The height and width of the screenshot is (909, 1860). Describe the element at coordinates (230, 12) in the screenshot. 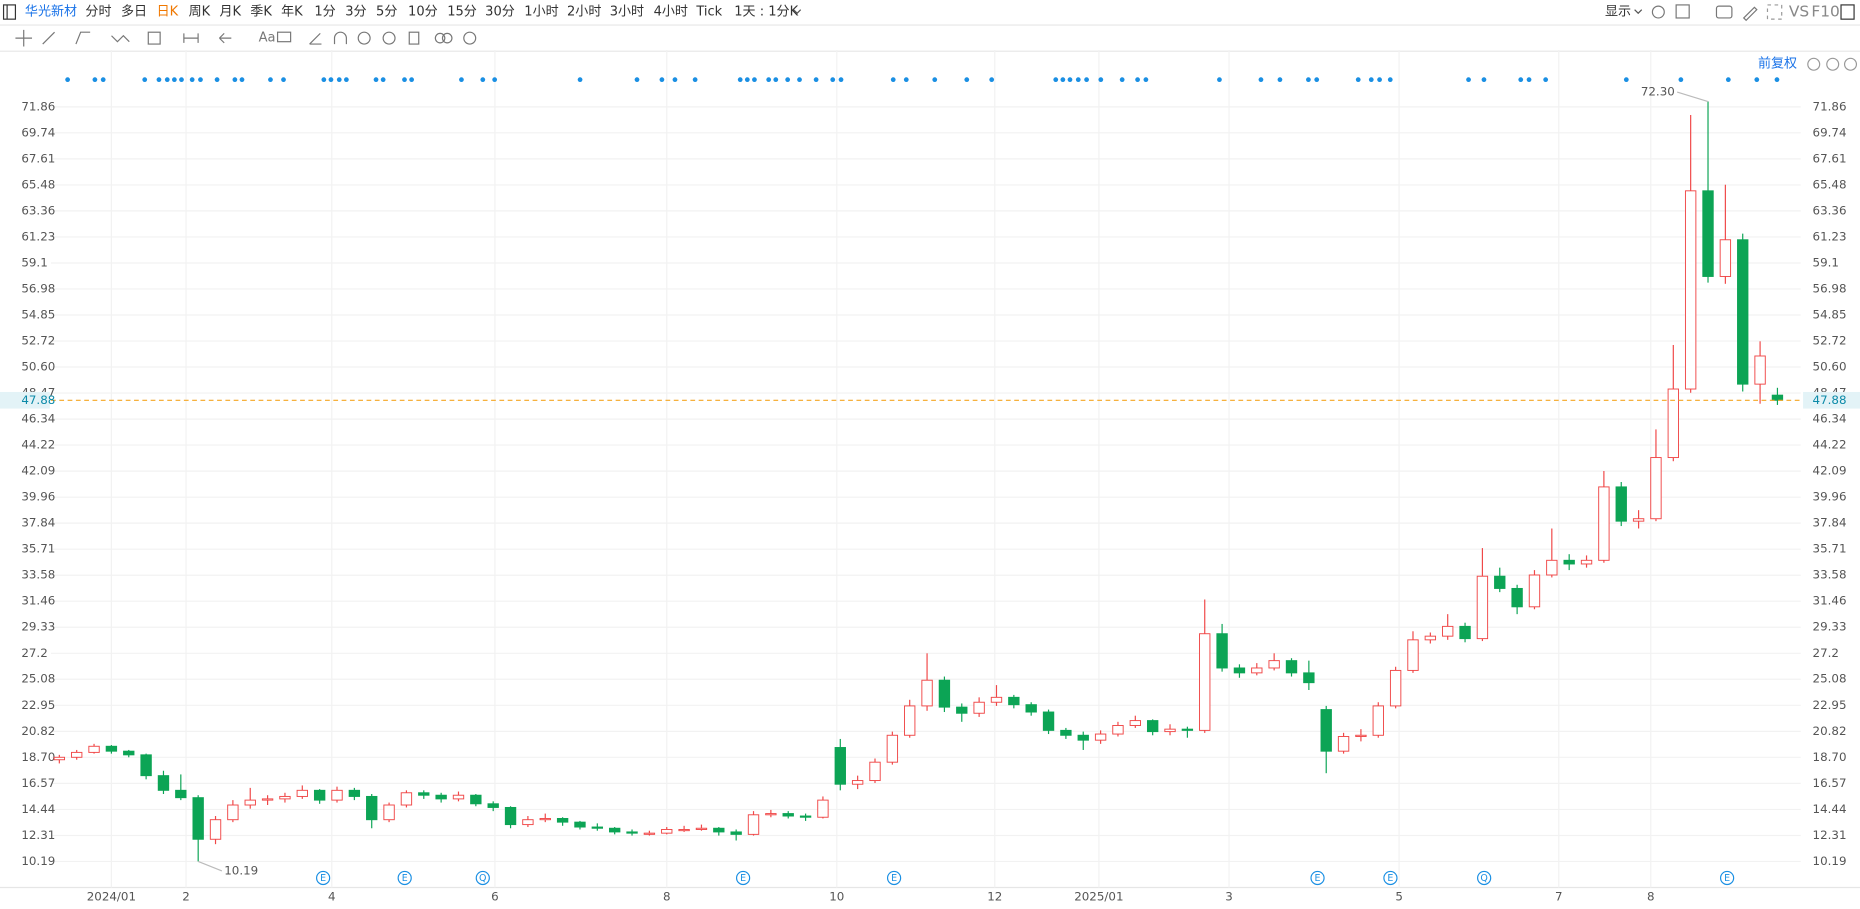

I see `period-tab: 月K` at that location.